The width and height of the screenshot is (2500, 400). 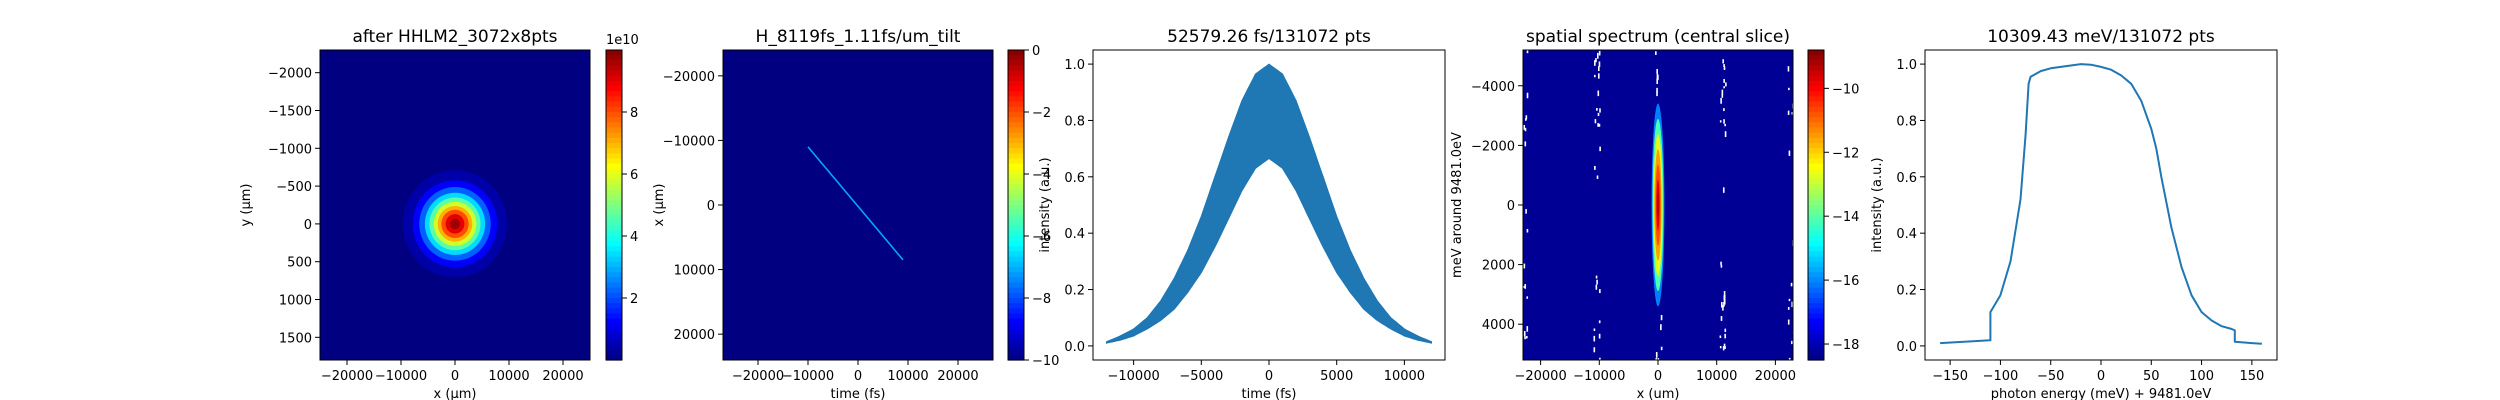 I want to click on colorbar-tick-label: −16, so click(x=1845, y=281).